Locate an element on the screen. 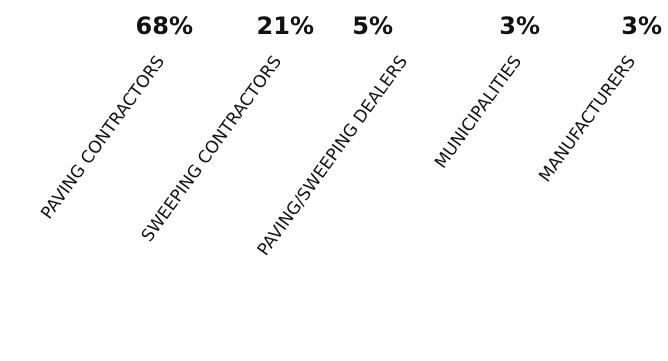  value-label-4: 3% is located at coordinates (641, 26).